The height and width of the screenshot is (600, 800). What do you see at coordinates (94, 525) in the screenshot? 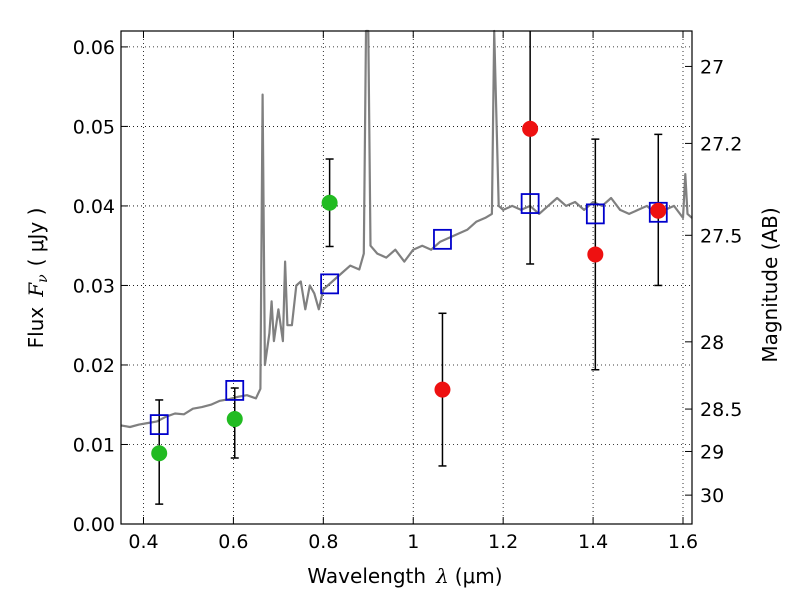
I see `y-tick-label: 0.00` at bounding box center [94, 525].